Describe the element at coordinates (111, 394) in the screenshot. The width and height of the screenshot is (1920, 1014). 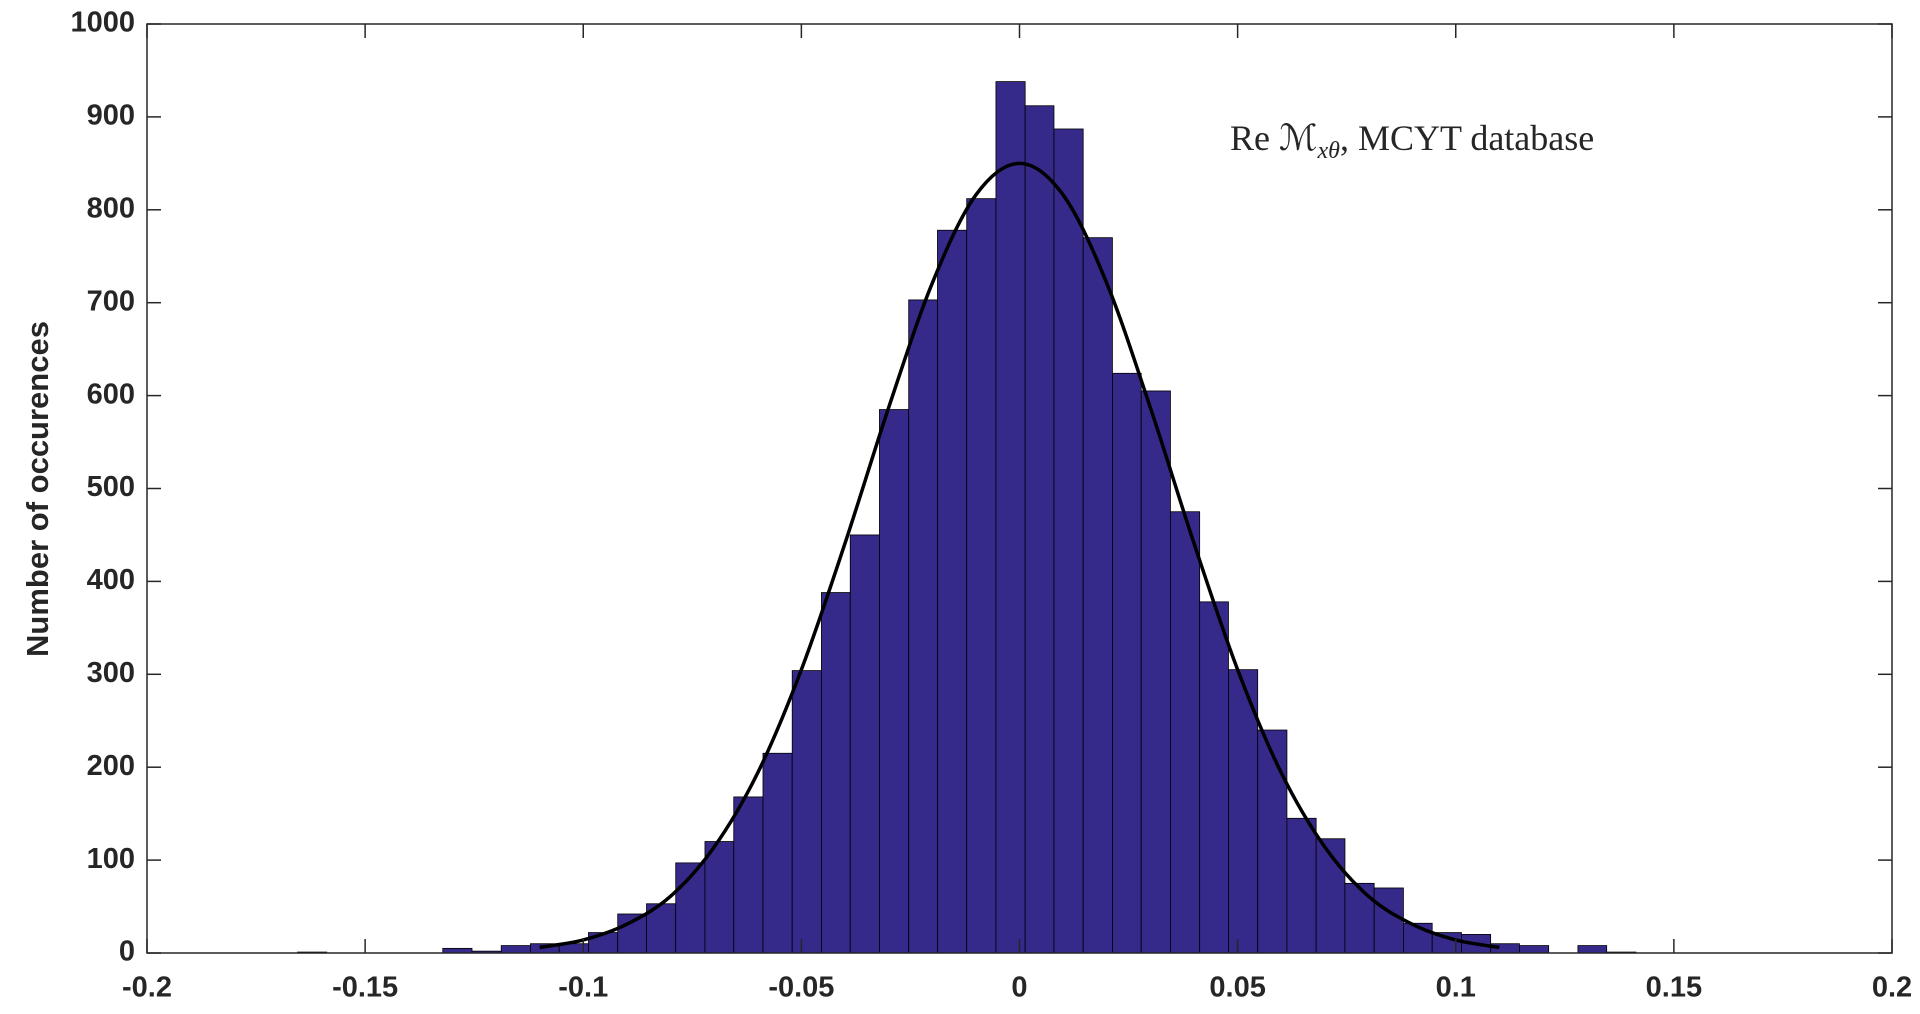
I see `y-tick-label: 600` at that location.